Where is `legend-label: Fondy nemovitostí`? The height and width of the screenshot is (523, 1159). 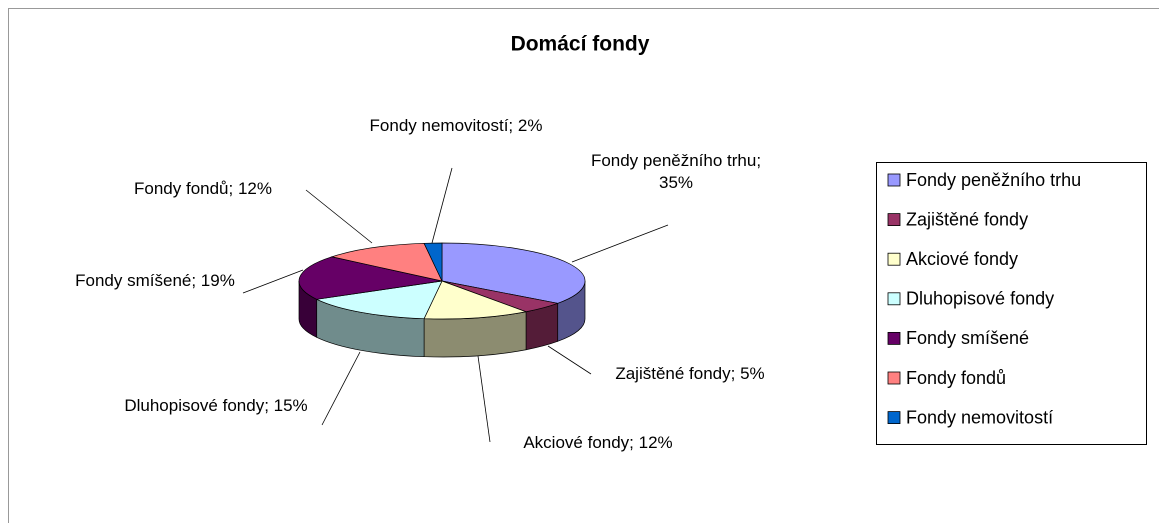
legend-label: Fondy nemovitostí is located at coordinates (979, 417).